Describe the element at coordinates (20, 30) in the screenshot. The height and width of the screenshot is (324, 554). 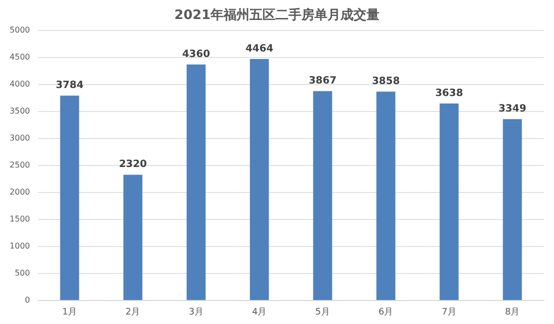
I see `y-tick-label: 5000` at that location.